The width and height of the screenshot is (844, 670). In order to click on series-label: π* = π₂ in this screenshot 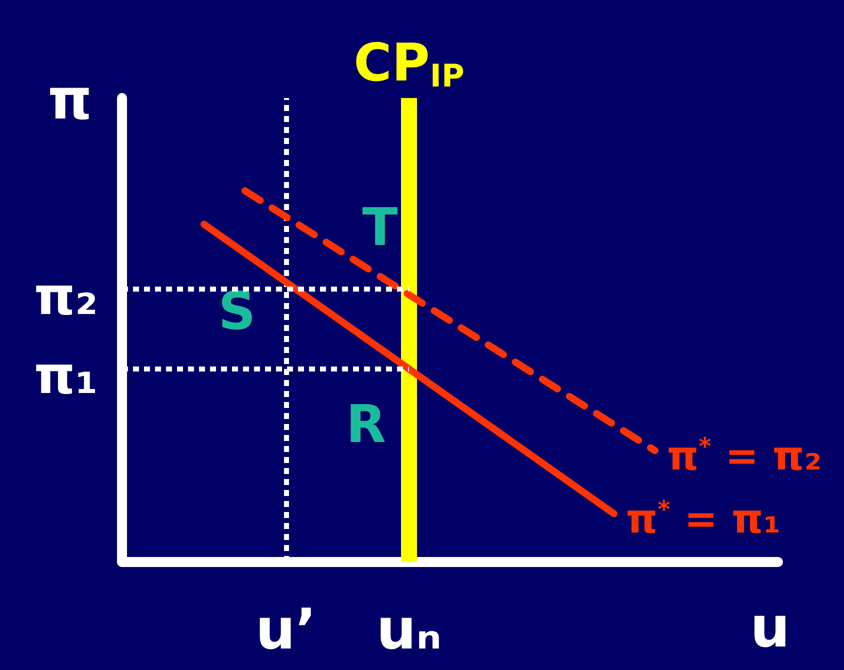, I will do `click(744, 456)`.